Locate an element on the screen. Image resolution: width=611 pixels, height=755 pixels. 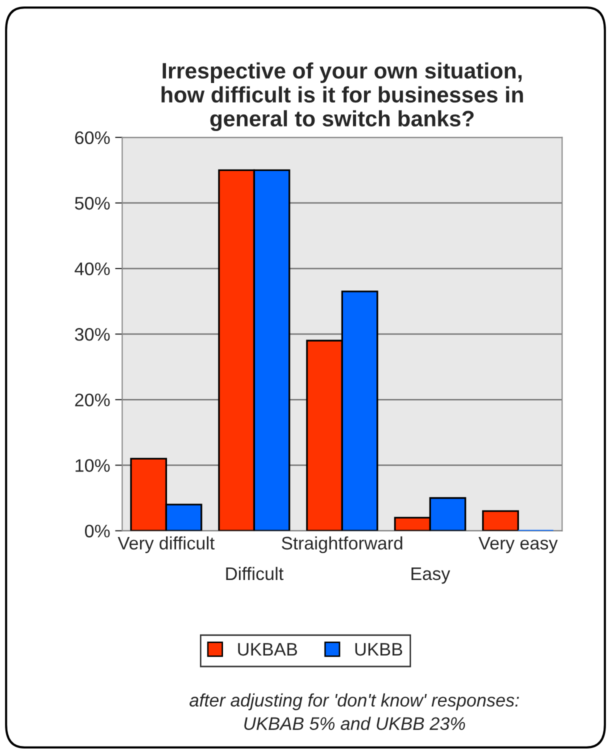
y-tick-label: 0% is located at coordinates (97, 531).